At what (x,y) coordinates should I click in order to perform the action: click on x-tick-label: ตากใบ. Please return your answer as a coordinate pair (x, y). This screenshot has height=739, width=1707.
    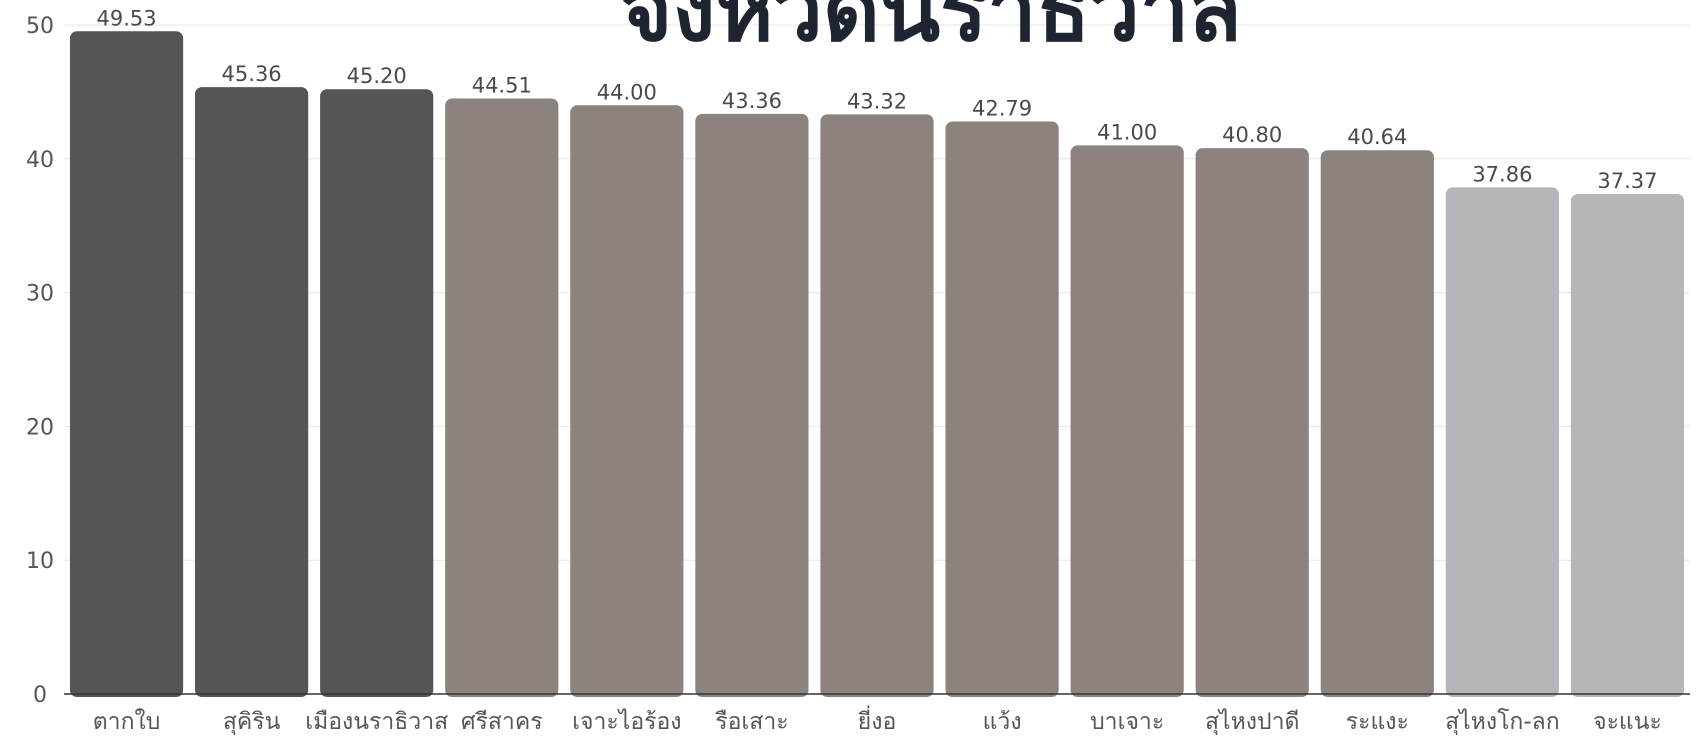
    Looking at the image, I should click on (127, 721).